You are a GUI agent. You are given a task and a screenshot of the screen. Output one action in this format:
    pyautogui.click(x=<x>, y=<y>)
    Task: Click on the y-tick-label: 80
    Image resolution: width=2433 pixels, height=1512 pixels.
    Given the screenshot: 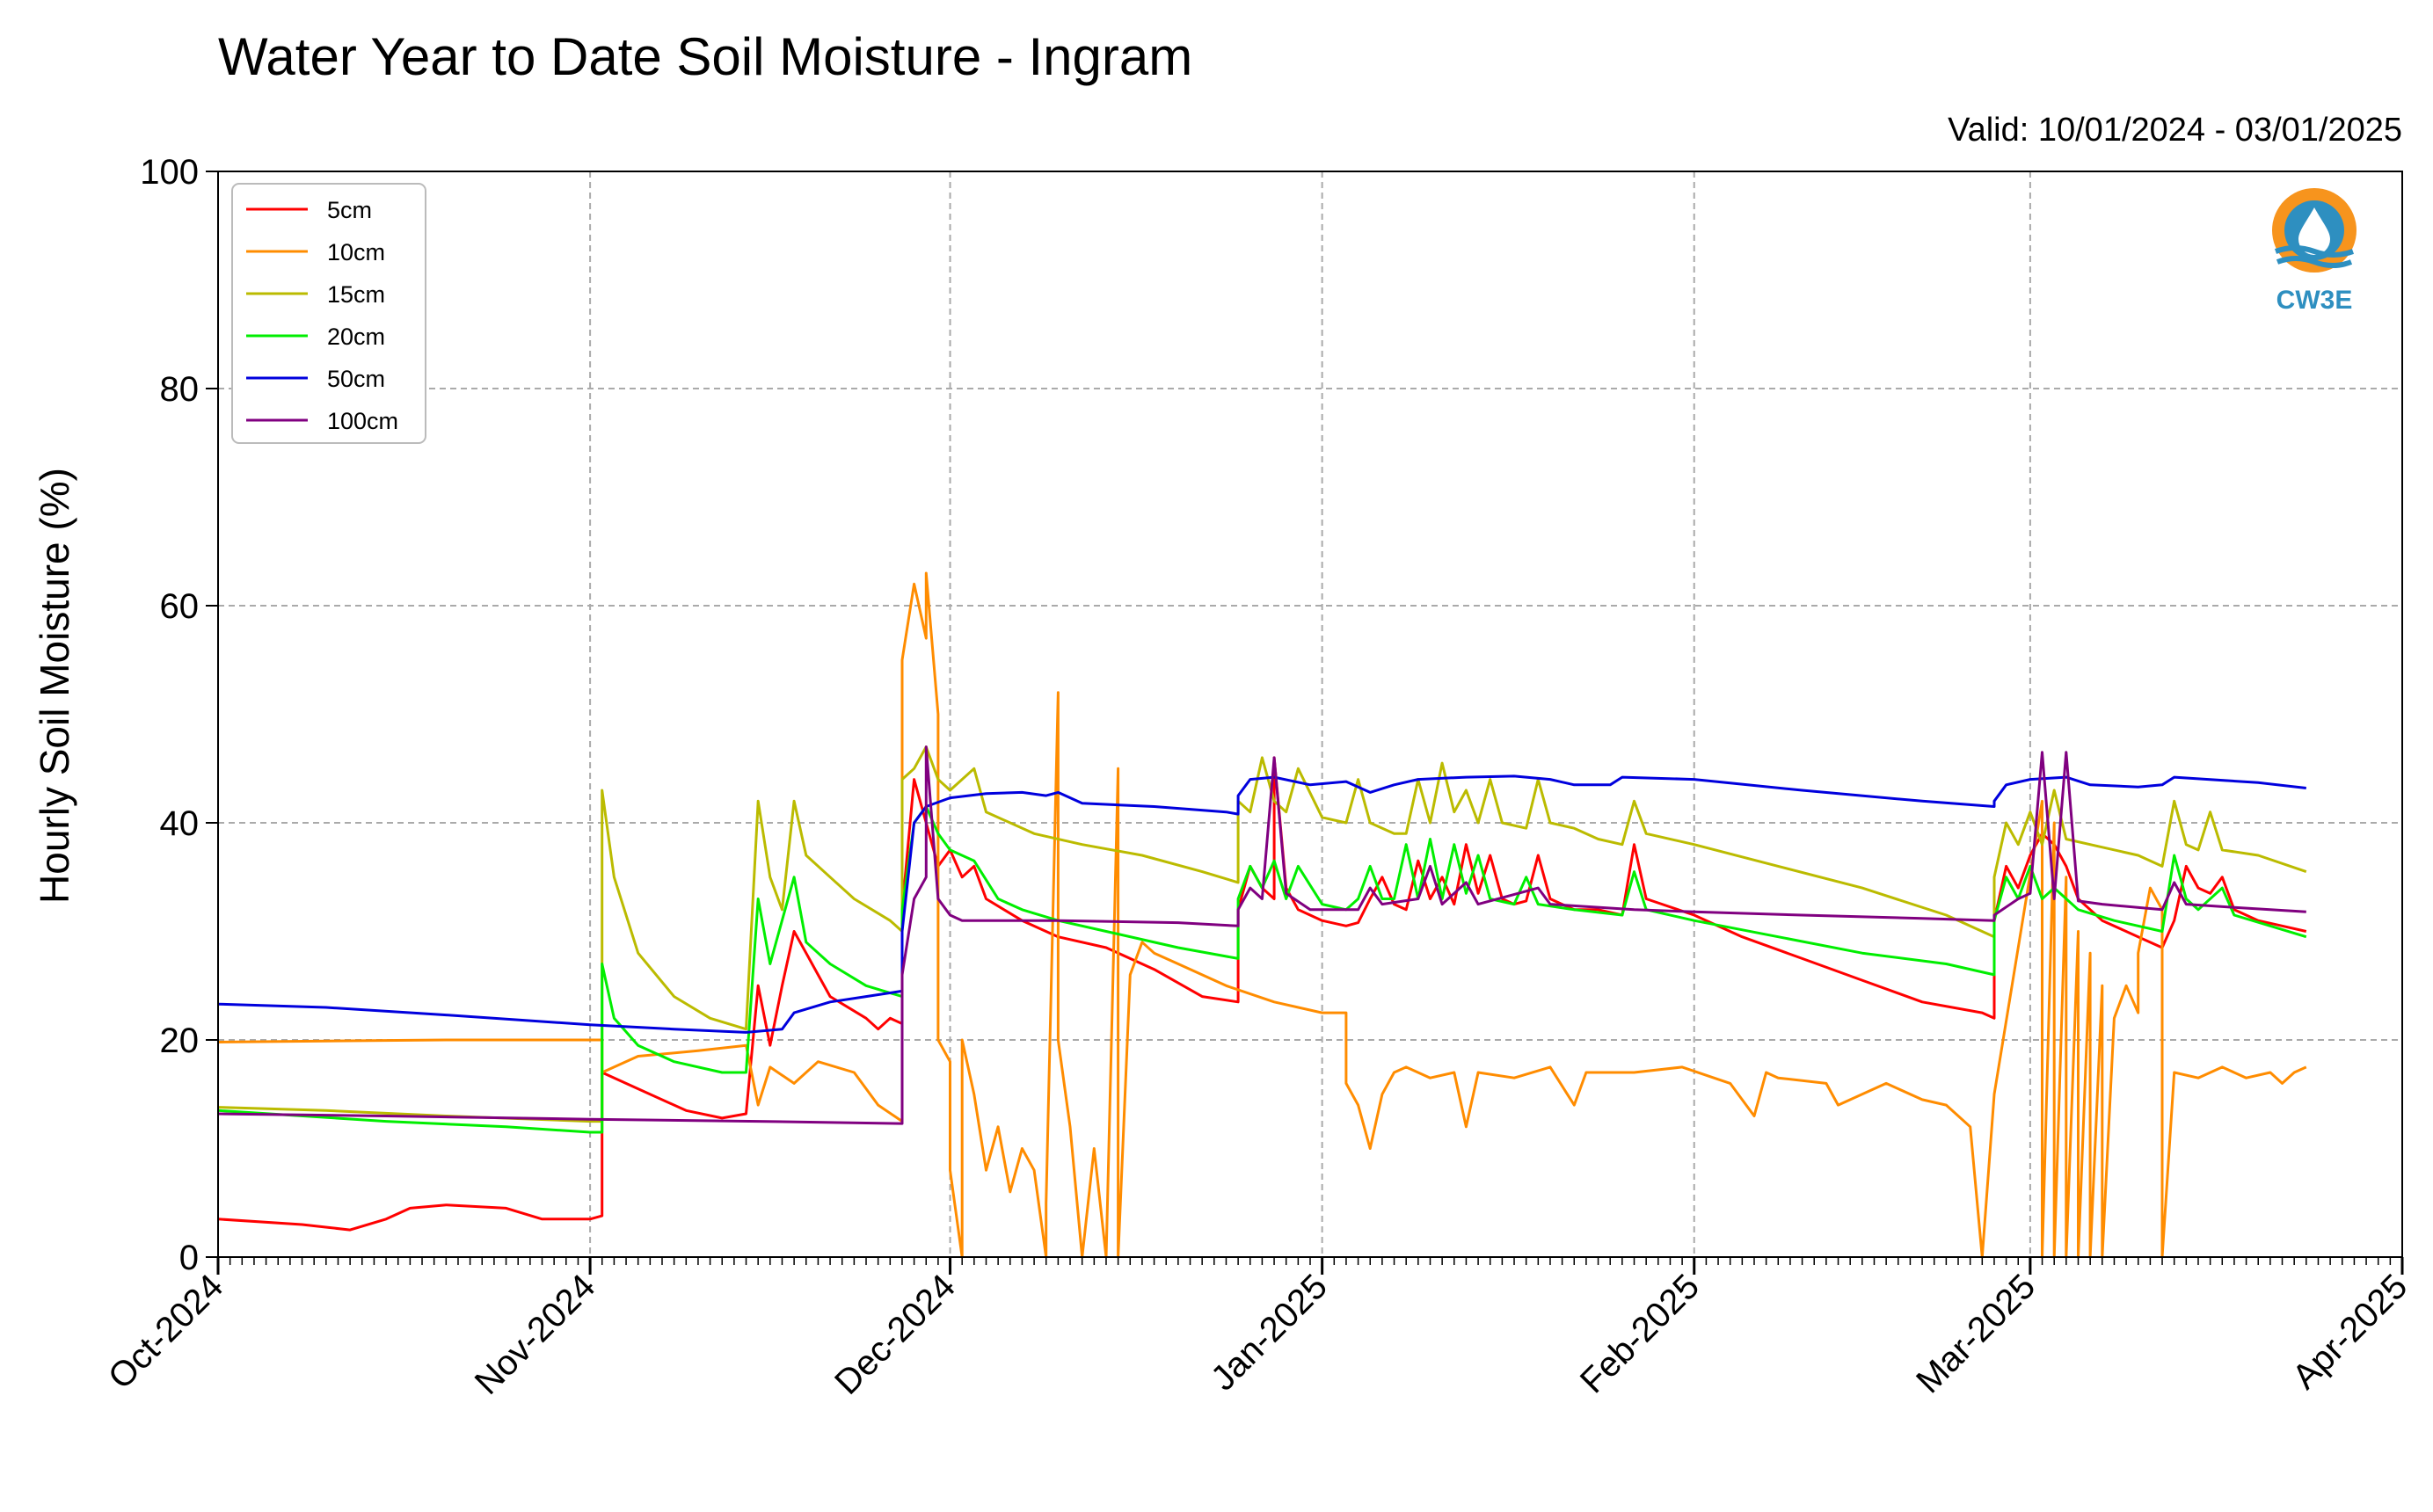 What is the action you would take?
    pyautogui.click(x=180, y=390)
    